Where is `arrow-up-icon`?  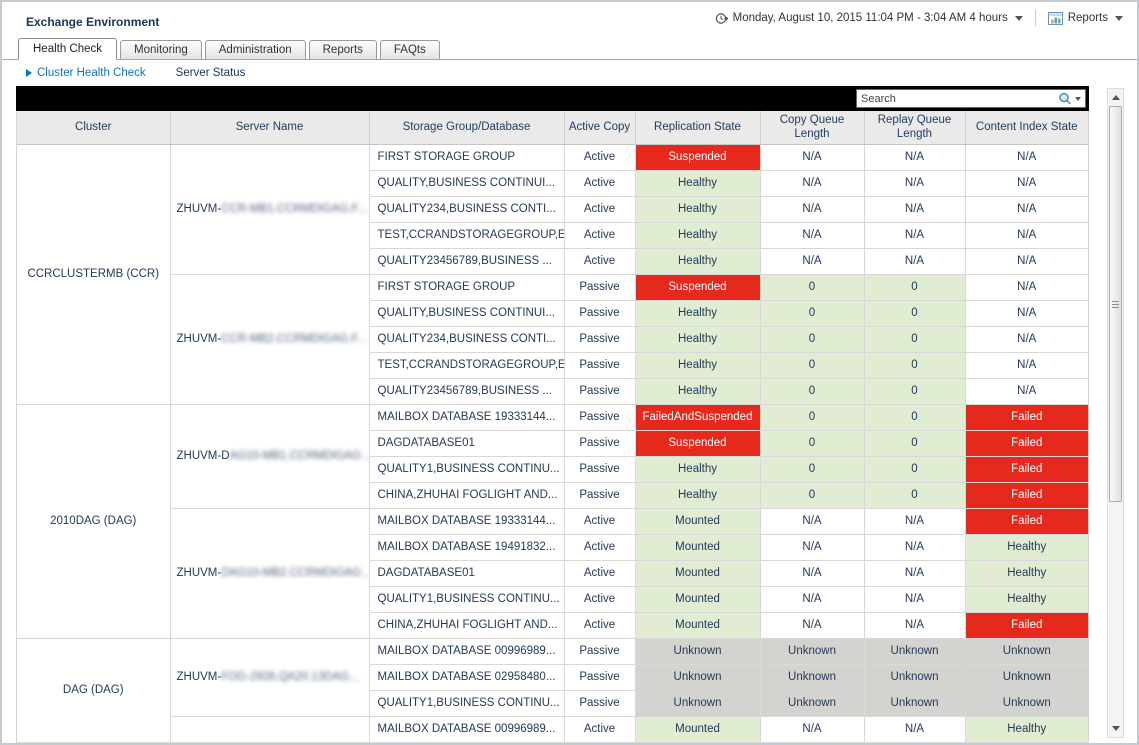
arrow-up-icon is located at coordinates (1115, 97).